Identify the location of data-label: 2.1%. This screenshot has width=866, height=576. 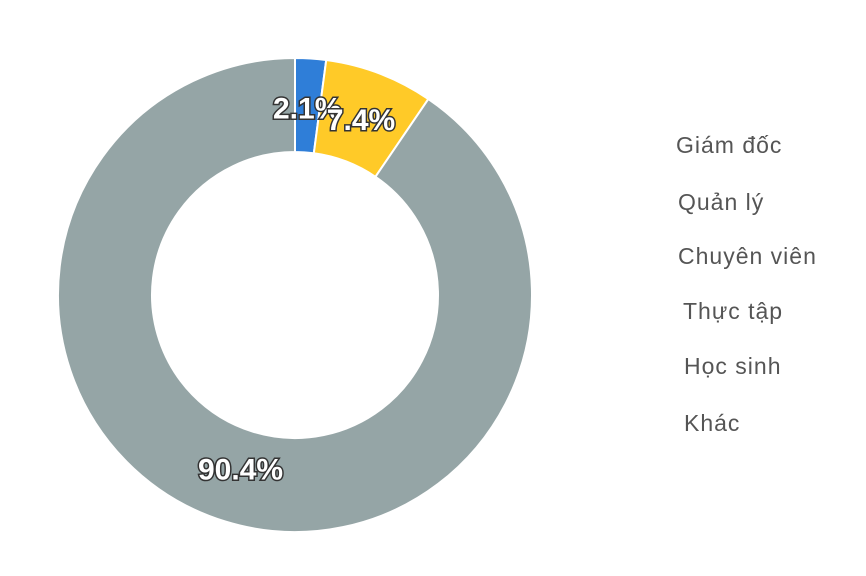
(307, 108).